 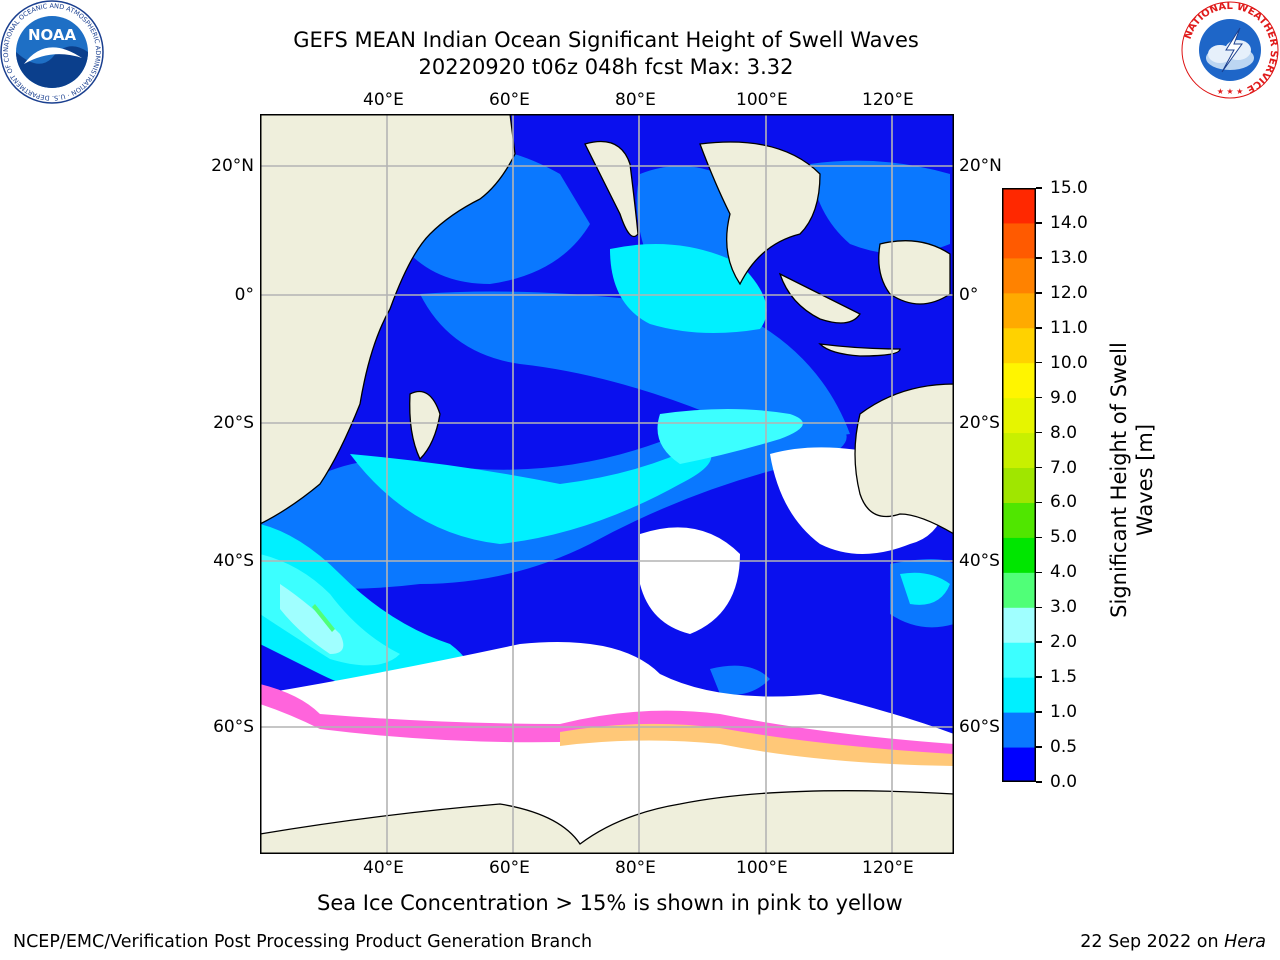 I want to click on lat-label-right-0: 0°, so click(x=969, y=295).